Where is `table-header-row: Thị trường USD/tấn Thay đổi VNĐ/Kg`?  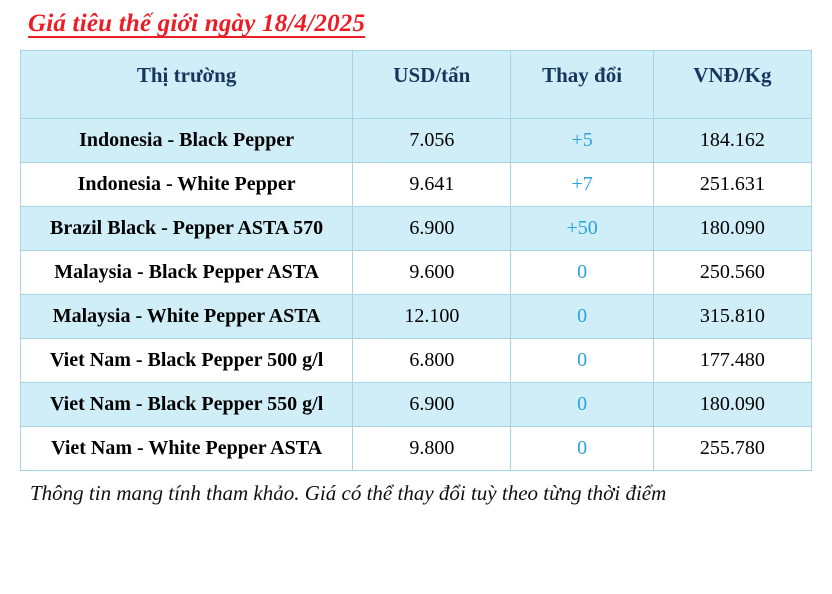 table-header-row: Thị trường USD/tấn Thay đổi VNĐ/Kg is located at coordinates (416, 84).